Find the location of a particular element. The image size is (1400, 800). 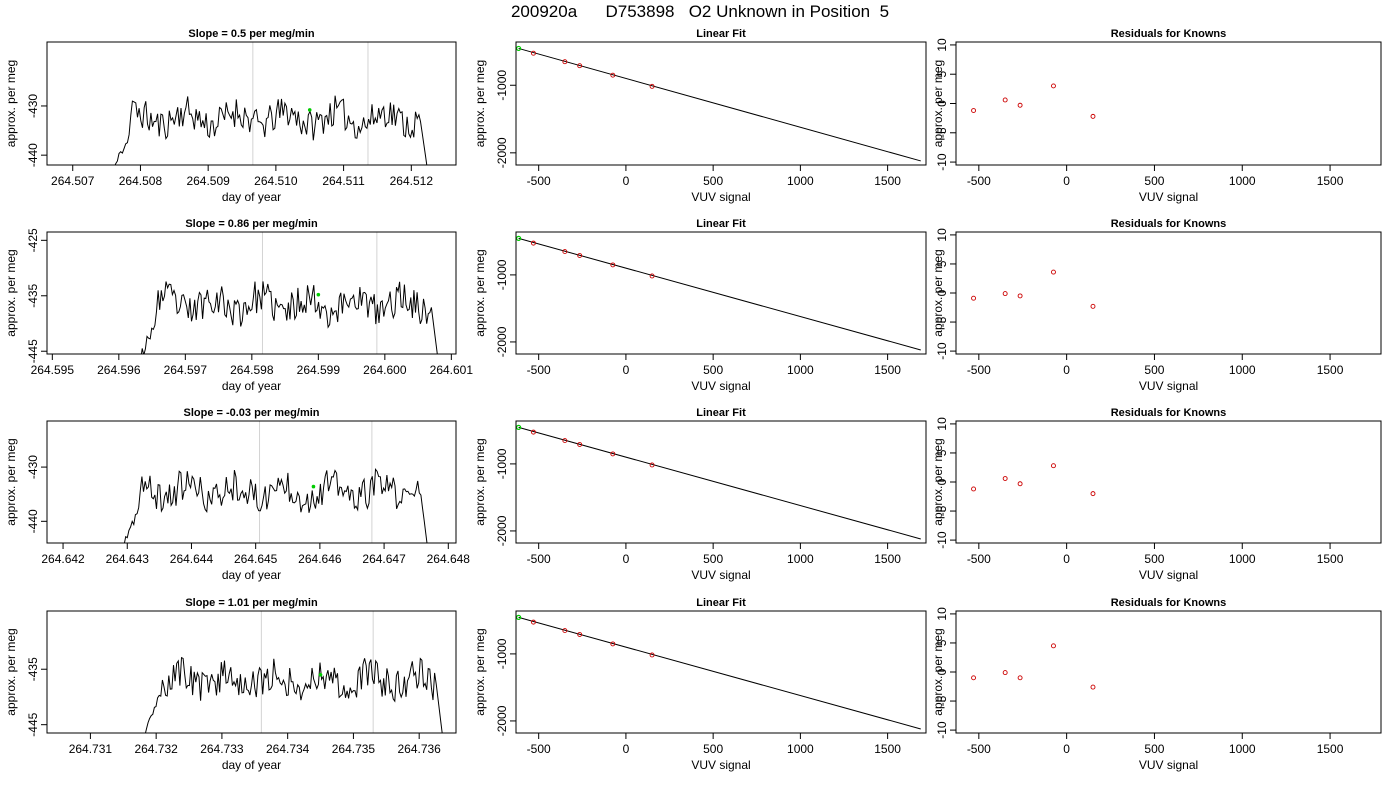

x-tick-label: 264.600 is located at coordinates (385, 370).